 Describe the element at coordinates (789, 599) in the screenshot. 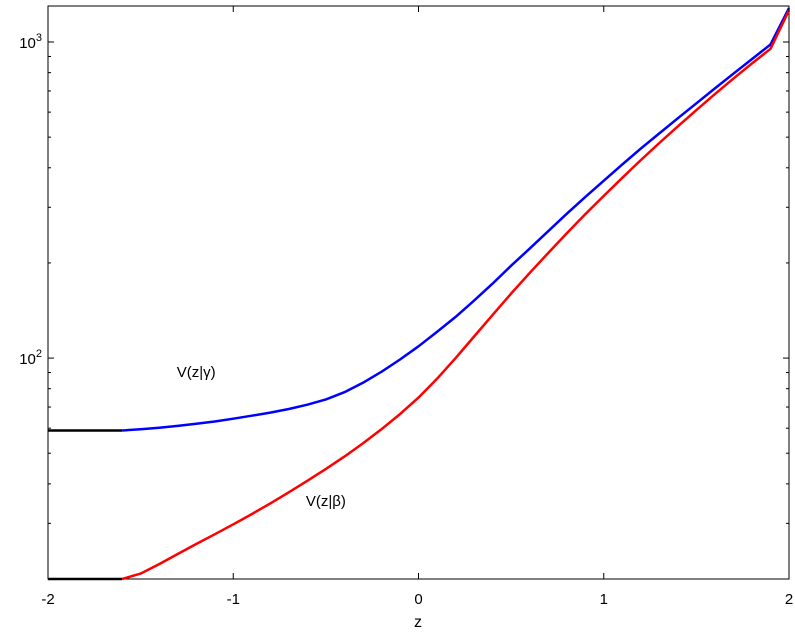

I see `x-tick-label: 2` at that location.